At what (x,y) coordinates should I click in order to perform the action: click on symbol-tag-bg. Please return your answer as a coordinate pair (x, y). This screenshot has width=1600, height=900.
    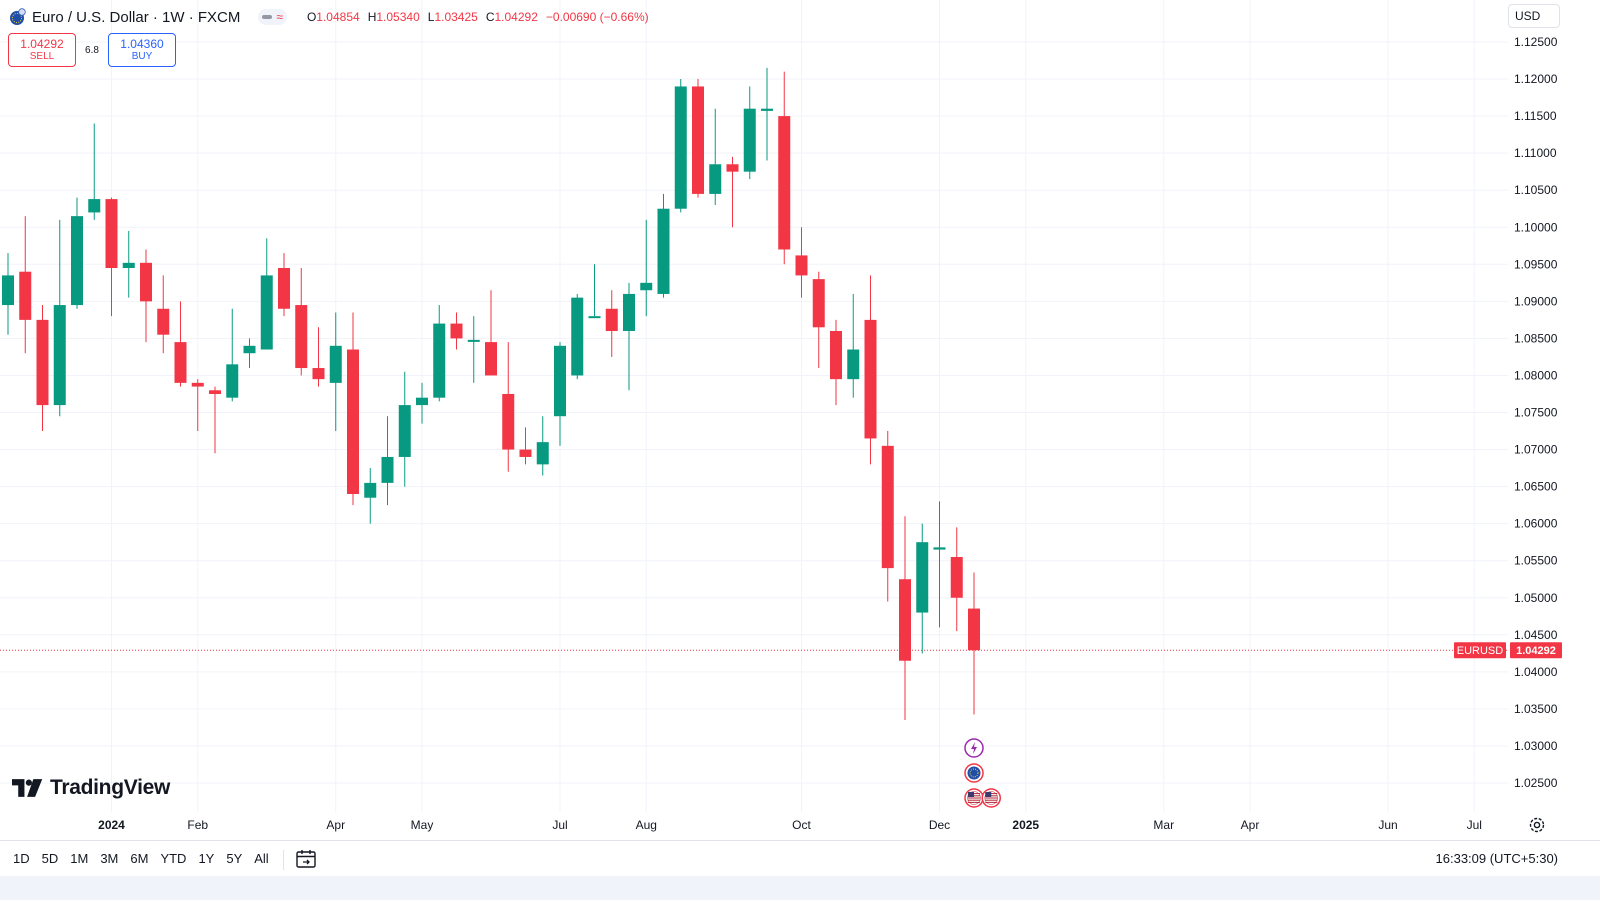
    Looking at the image, I should click on (1480, 650).